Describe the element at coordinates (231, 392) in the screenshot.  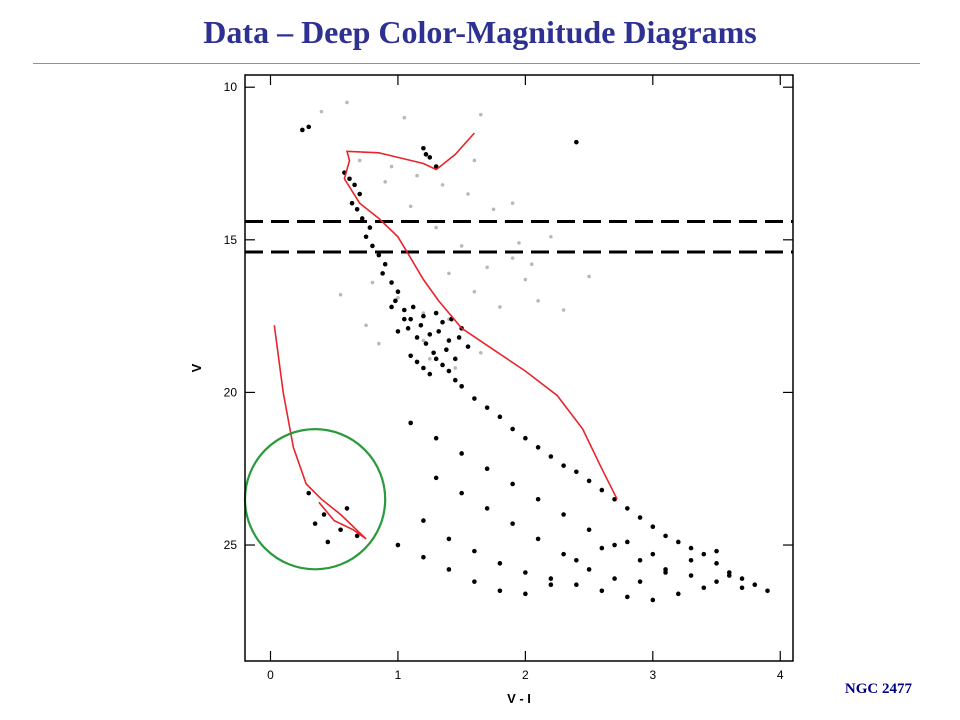
I see `y-tick-label: 20` at that location.